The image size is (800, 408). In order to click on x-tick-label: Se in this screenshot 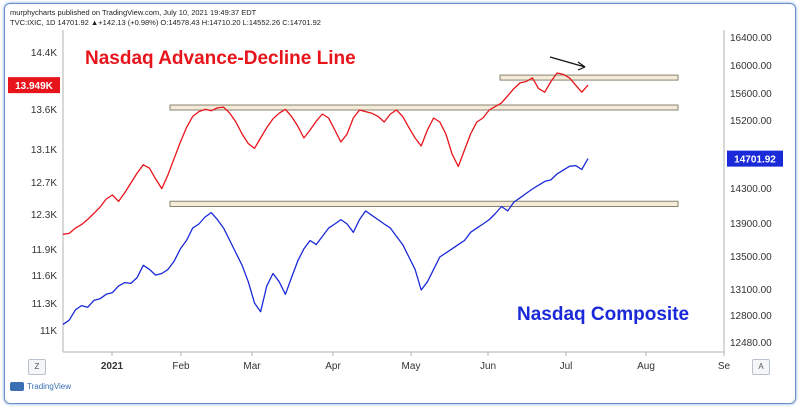, I will do `click(724, 366)`.